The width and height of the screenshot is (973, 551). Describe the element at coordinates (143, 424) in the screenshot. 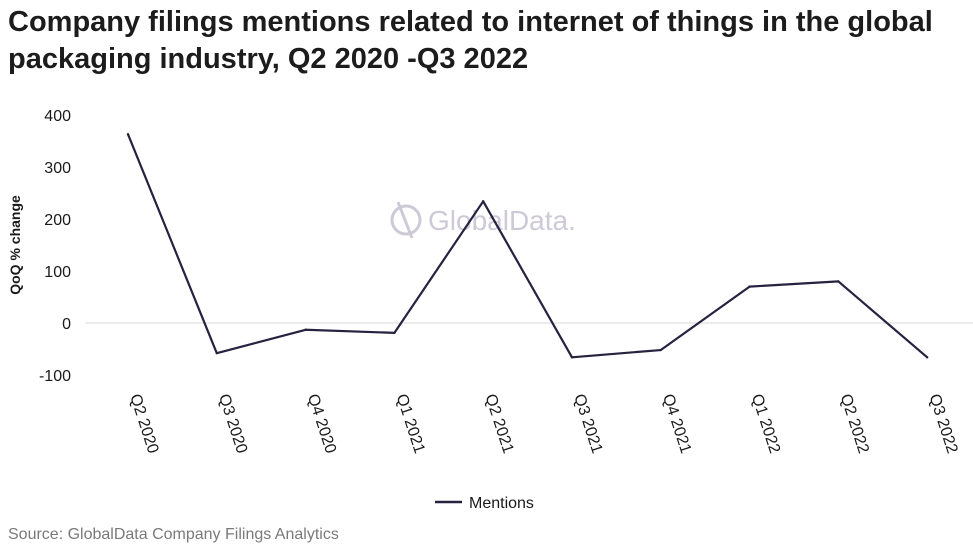

I see `x-tick-label: Q2 2020` at that location.